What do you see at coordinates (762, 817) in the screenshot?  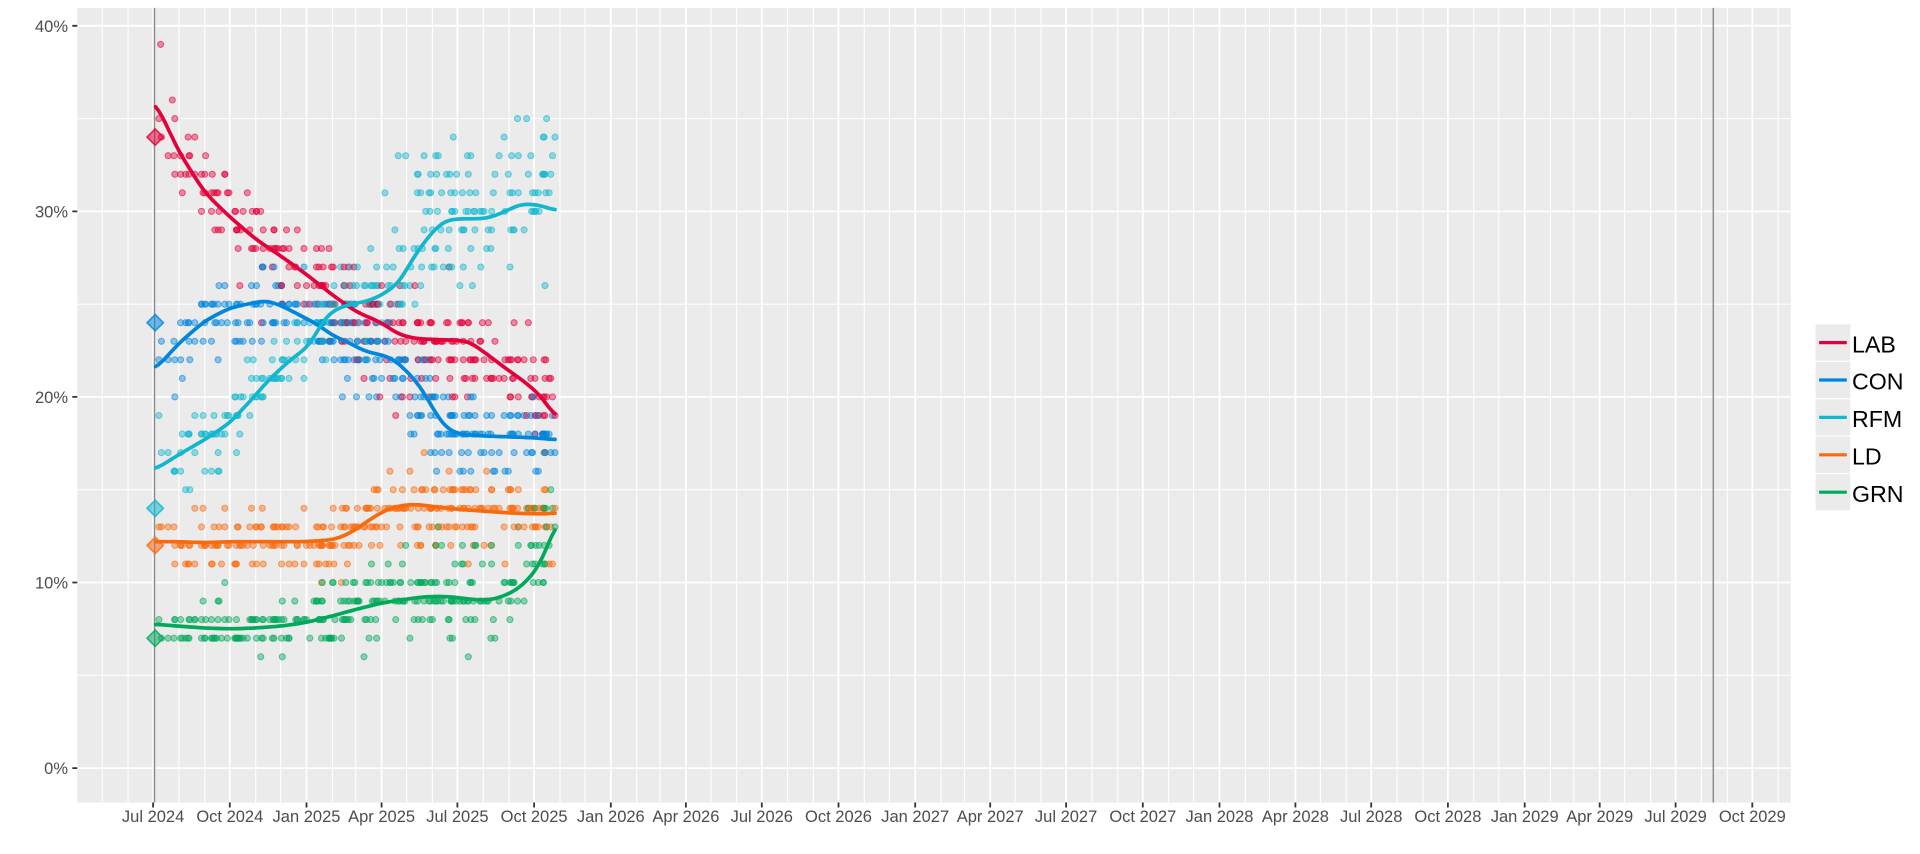 I see `svg-text: Jul 2026` at bounding box center [762, 817].